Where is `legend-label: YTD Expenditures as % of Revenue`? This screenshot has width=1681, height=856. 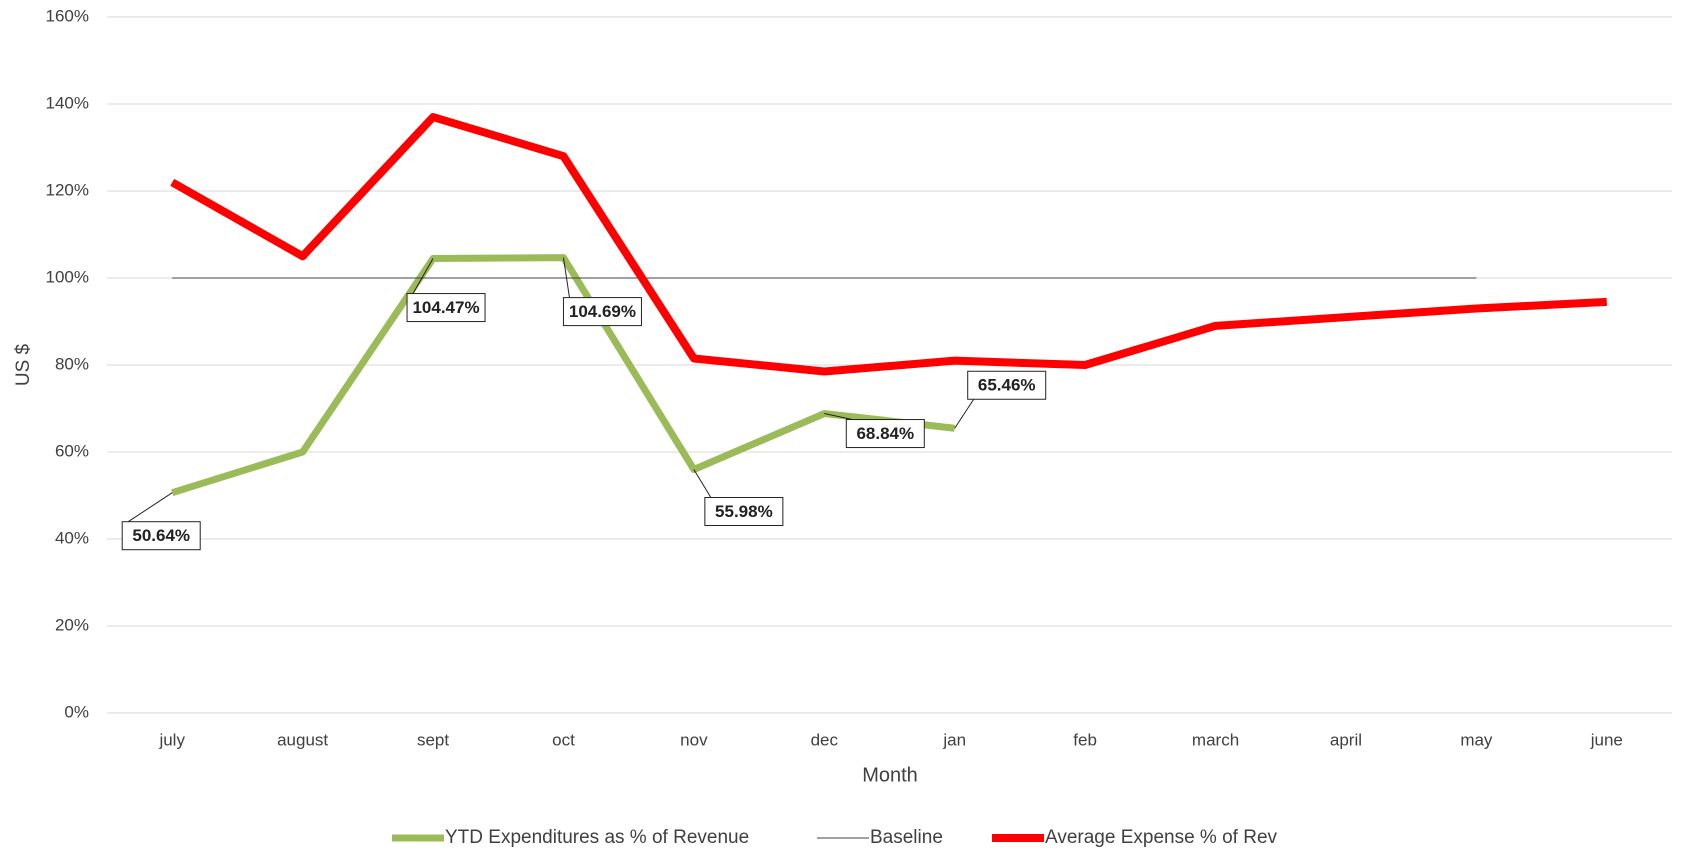
legend-label: YTD Expenditures as % of Revenue is located at coordinates (597, 837).